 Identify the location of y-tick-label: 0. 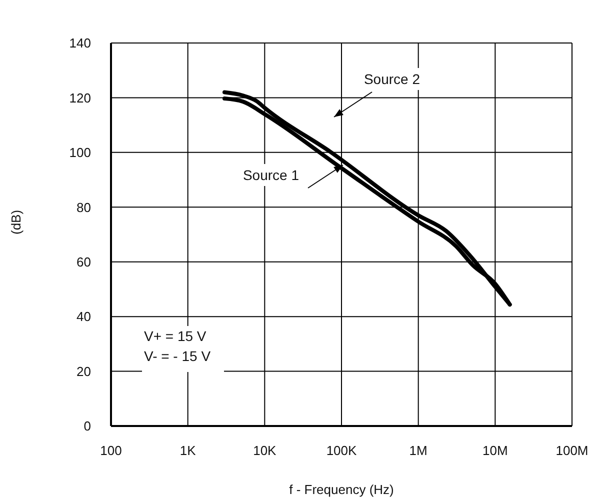
(87, 426).